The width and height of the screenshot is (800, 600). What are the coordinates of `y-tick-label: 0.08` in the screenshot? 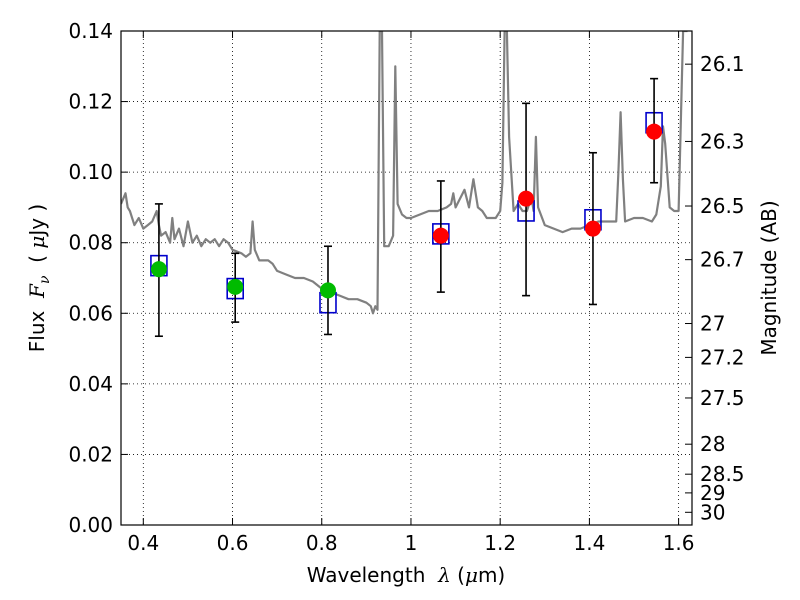 It's located at (90, 243).